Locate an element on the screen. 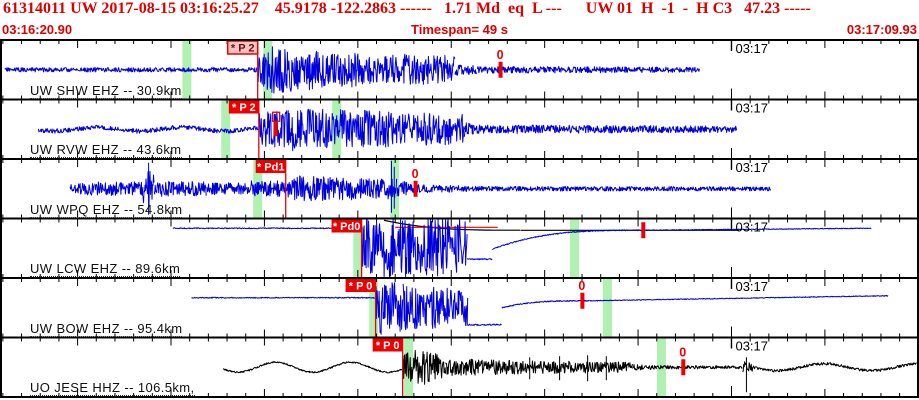 The height and width of the screenshot is (400, 919). station-label-uw-rvw-ehz: UW RVW EHZ -- 43.6km is located at coordinates (106, 150).